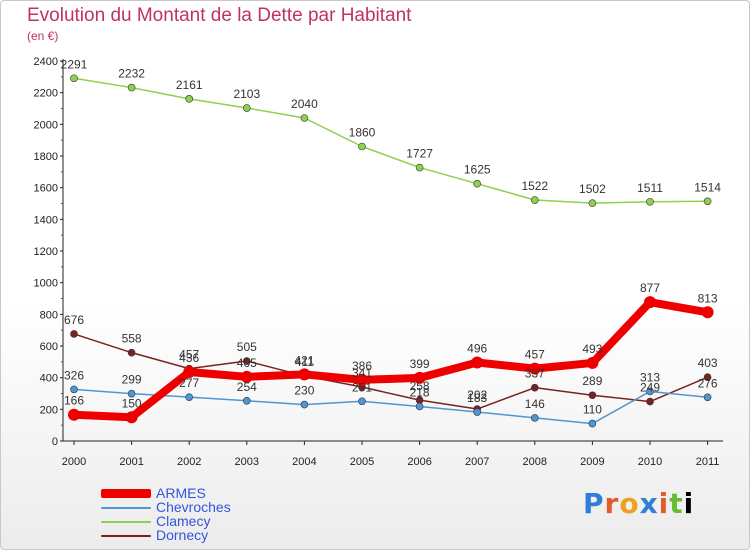 The height and width of the screenshot is (551, 750). I want to click on data-label: 1522, so click(534, 186).